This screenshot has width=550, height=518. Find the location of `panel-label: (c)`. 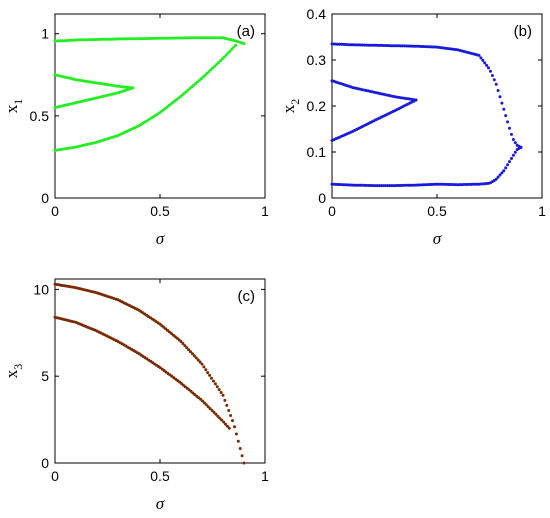

panel-label: (c) is located at coordinates (247, 296).